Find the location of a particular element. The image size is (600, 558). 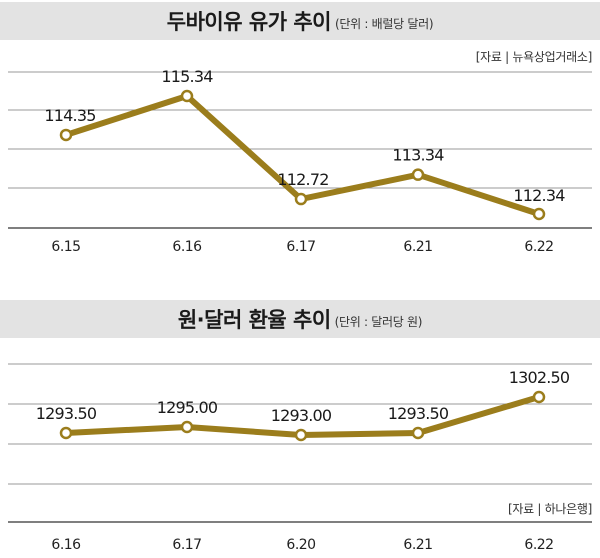

chart1-header: 두바이유 유가 추이 (단위 : 배럴당 달러) is located at coordinates (300, 21).